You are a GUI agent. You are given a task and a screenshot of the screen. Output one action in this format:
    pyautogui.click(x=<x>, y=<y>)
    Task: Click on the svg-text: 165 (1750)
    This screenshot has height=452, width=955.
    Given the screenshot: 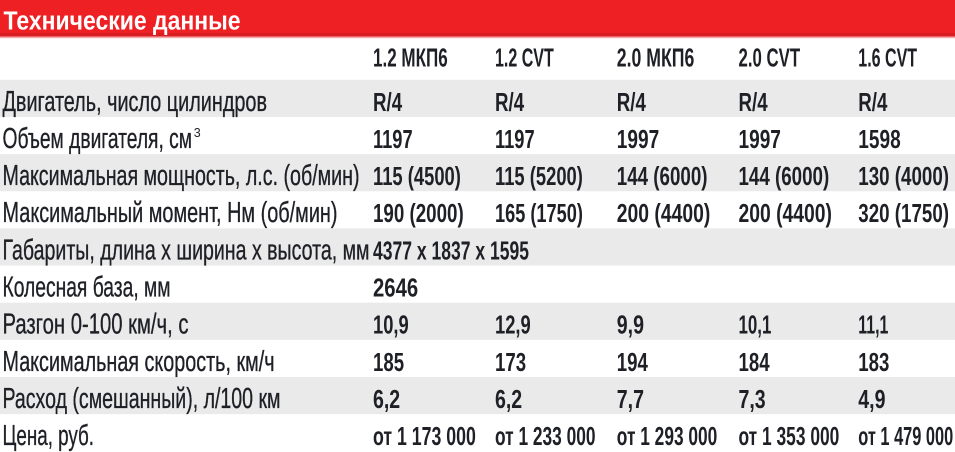 What is the action you would take?
    pyautogui.click(x=539, y=213)
    